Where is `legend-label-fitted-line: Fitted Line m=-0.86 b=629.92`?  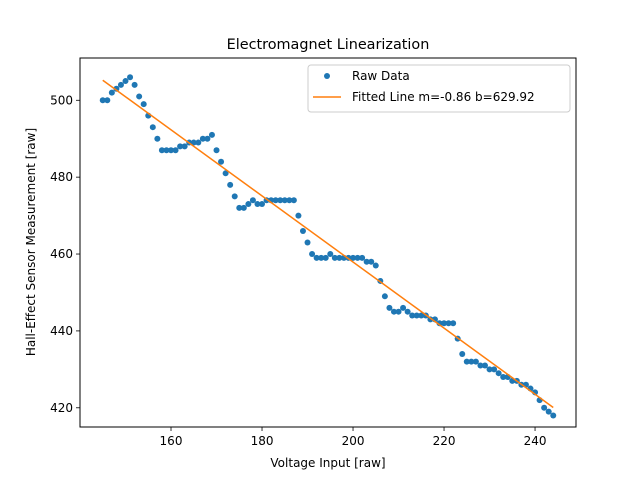
legend-label-fitted-line: Fitted Line m=-0.86 b=629.92 is located at coordinates (443, 97).